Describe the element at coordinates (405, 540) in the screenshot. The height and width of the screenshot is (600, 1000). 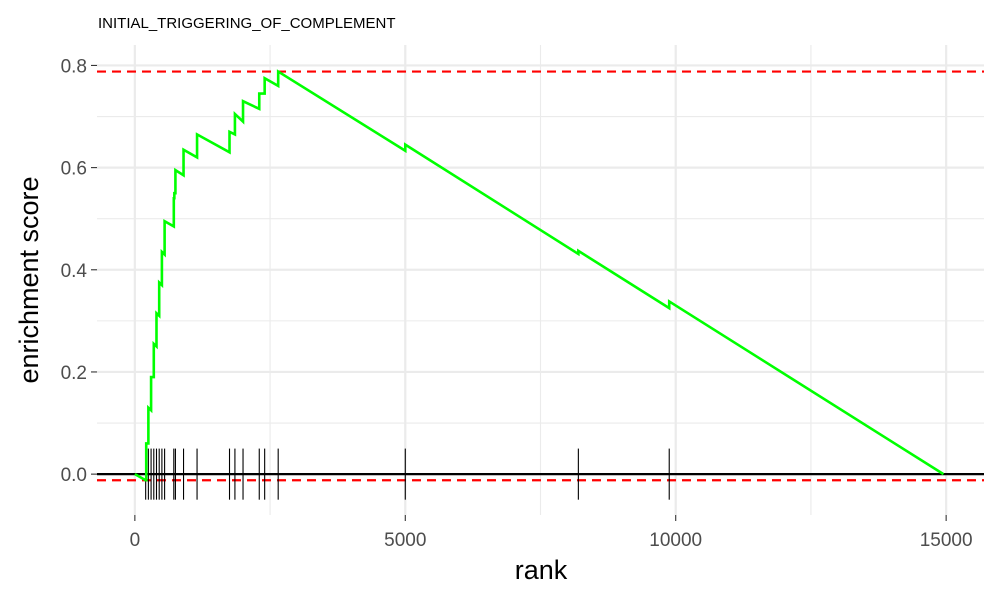
I see `x-tick-label: 5000` at that location.